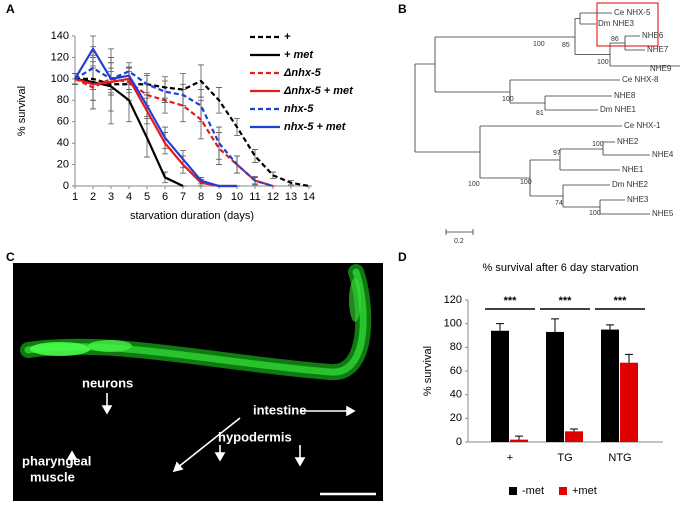  I want to click on x-tick-label: 11, so click(254, 197).